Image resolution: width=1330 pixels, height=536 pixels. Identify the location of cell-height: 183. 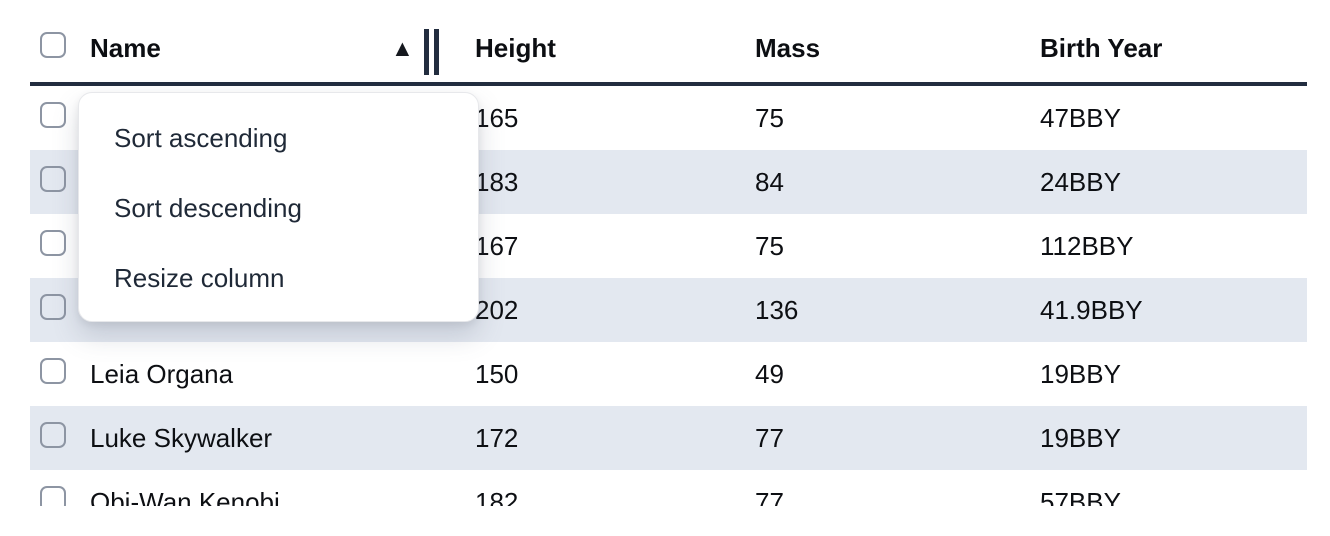
(497, 181).